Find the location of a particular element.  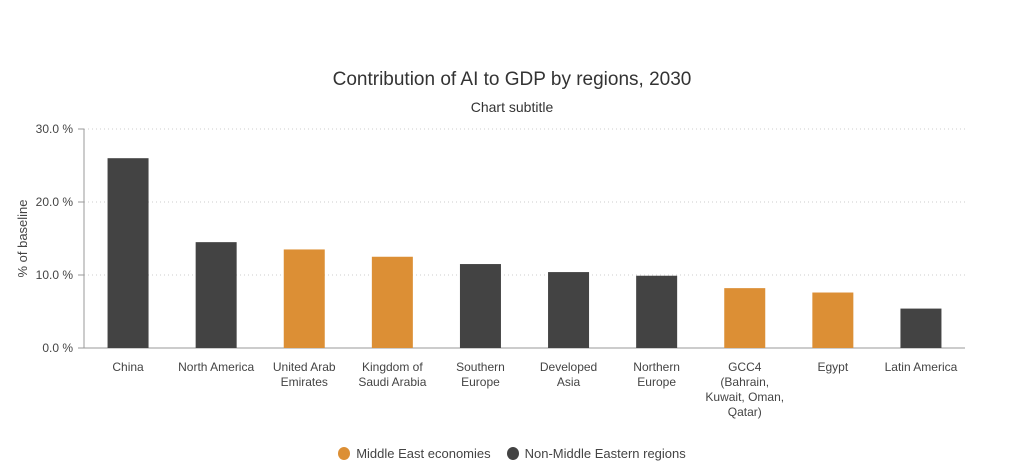

x-tick-label: Asia is located at coordinates (569, 382).